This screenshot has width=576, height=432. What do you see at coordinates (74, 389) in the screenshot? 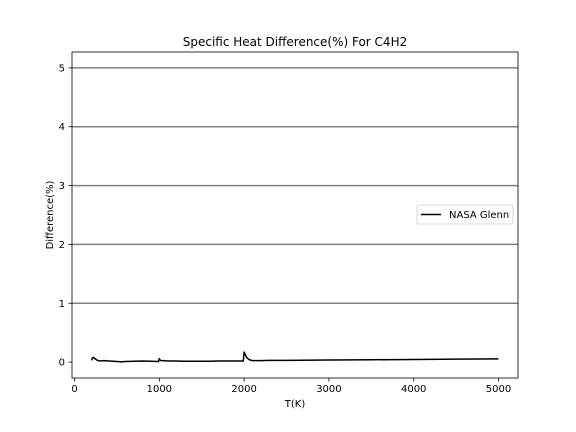
I see `x-tick-label-0: 0` at bounding box center [74, 389].